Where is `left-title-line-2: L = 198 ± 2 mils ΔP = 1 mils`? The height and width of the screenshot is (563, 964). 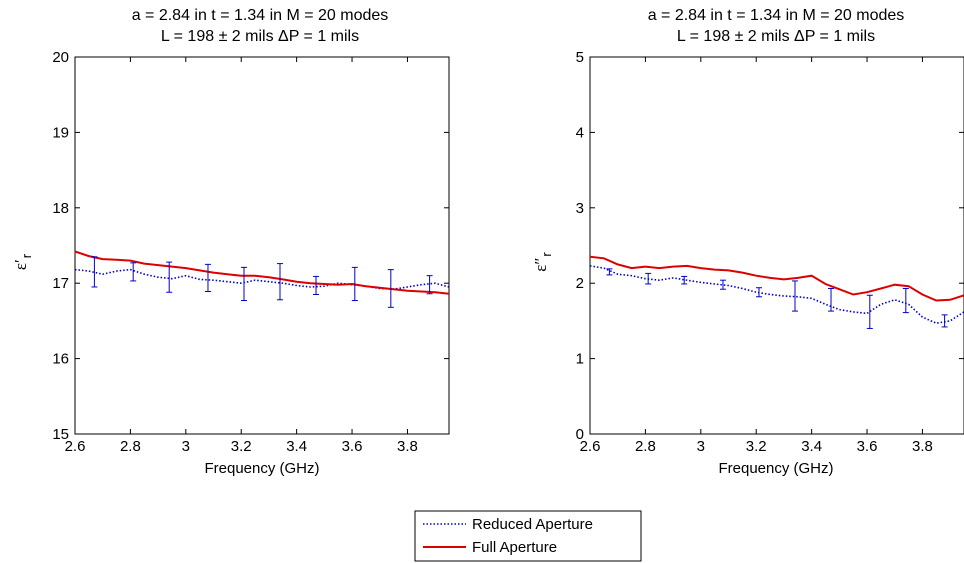 left-title-line-2: L = 198 ± 2 mils ΔP = 1 mils is located at coordinates (260, 36).